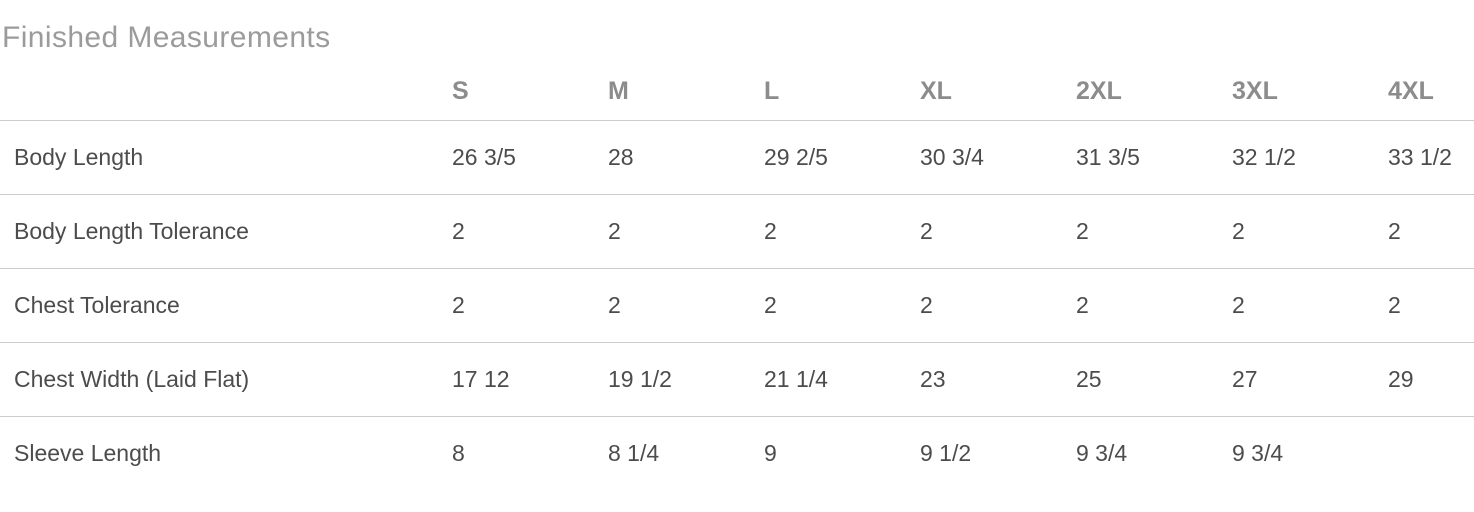 This screenshot has width=1474, height=512. What do you see at coordinates (1310, 379) in the screenshot?
I see `measurement-cell: 27` at bounding box center [1310, 379].